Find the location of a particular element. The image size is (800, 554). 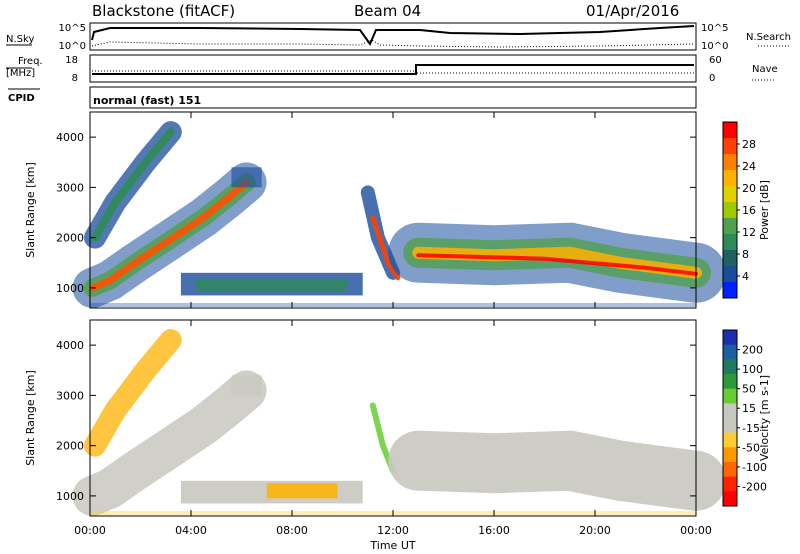

power-colorbar: 28 24 20 16 12 8 4 is located at coordinates (739, 210).